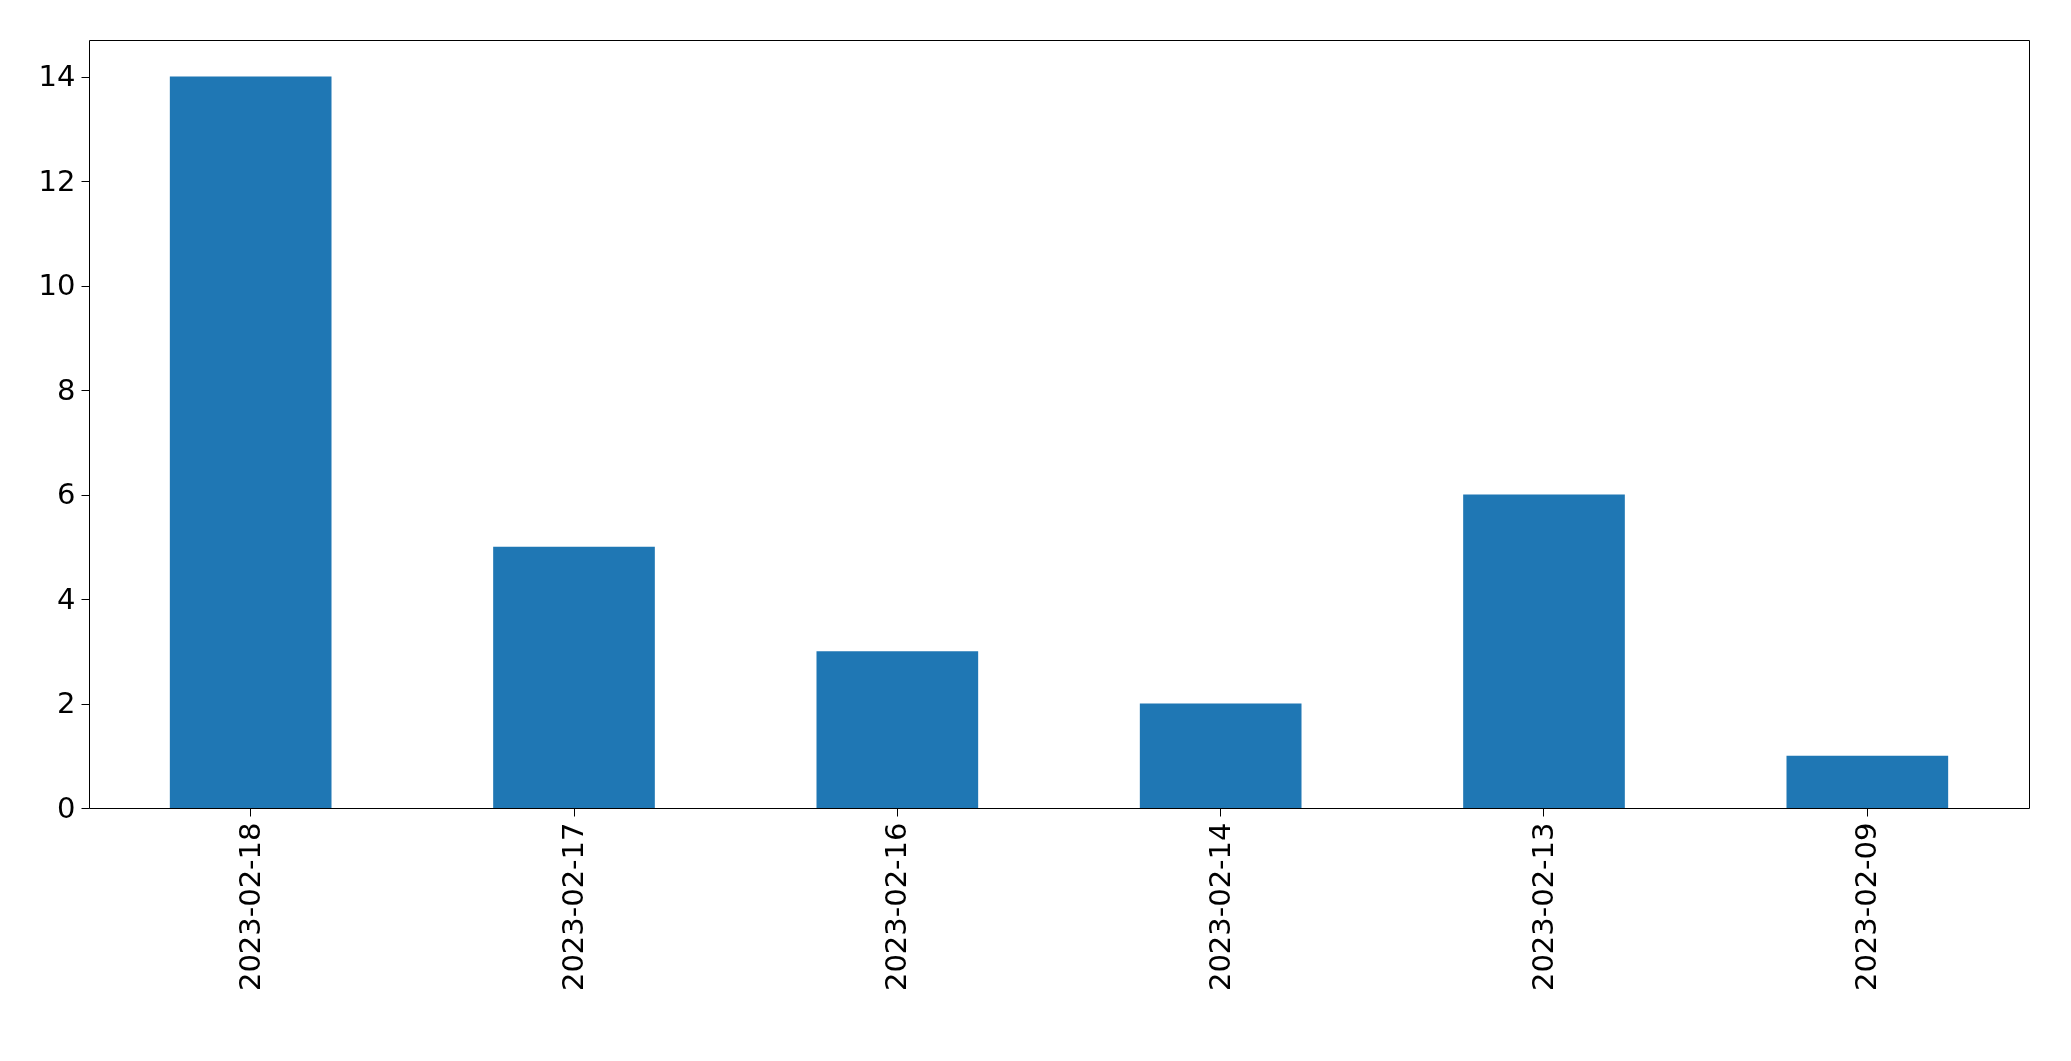 The width and height of the screenshot is (2071, 1061). Describe the element at coordinates (1543, 907) in the screenshot. I see `x-tick-label: 2023-02-13` at that location.